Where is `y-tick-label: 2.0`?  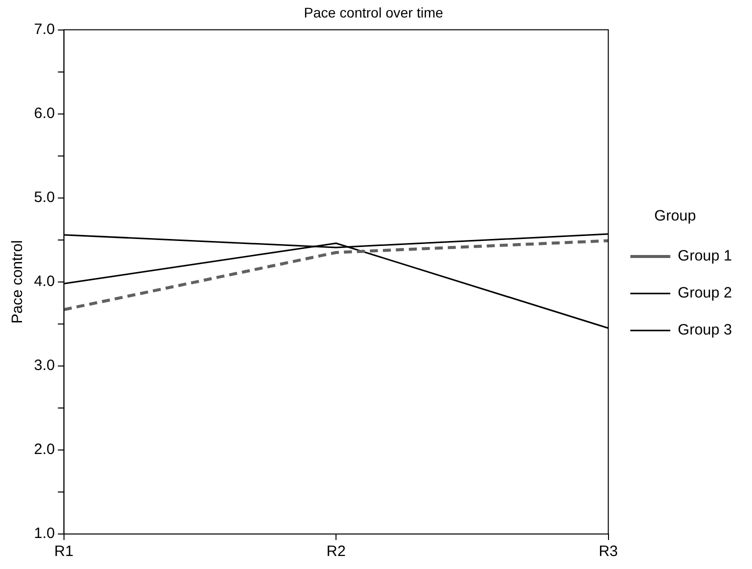 y-tick-label: 2.0 is located at coordinates (44, 449).